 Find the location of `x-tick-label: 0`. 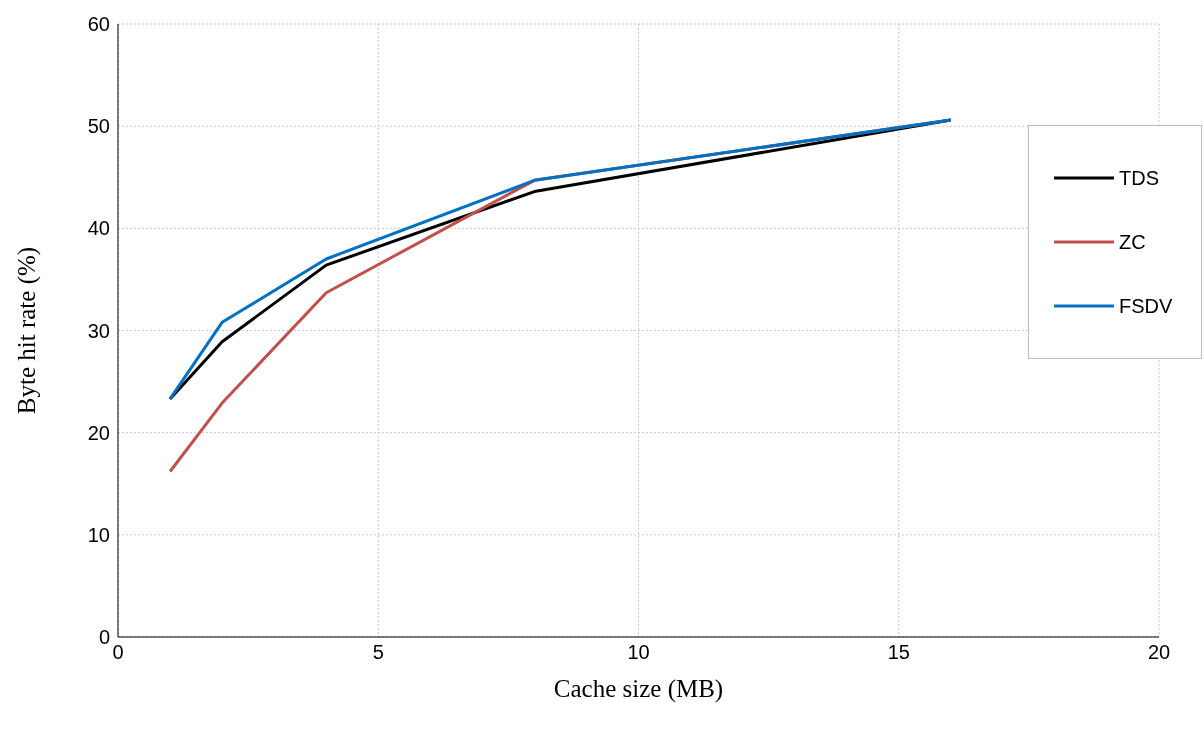

x-tick-label: 0 is located at coordinates (118, 652).